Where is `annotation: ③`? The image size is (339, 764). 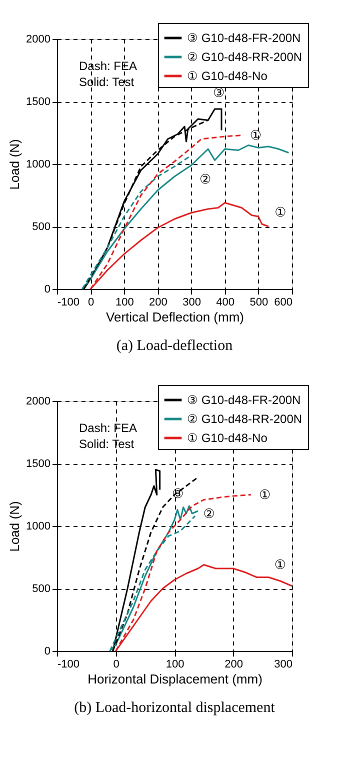
annotation: ③ is located at coordinates (178, 494).